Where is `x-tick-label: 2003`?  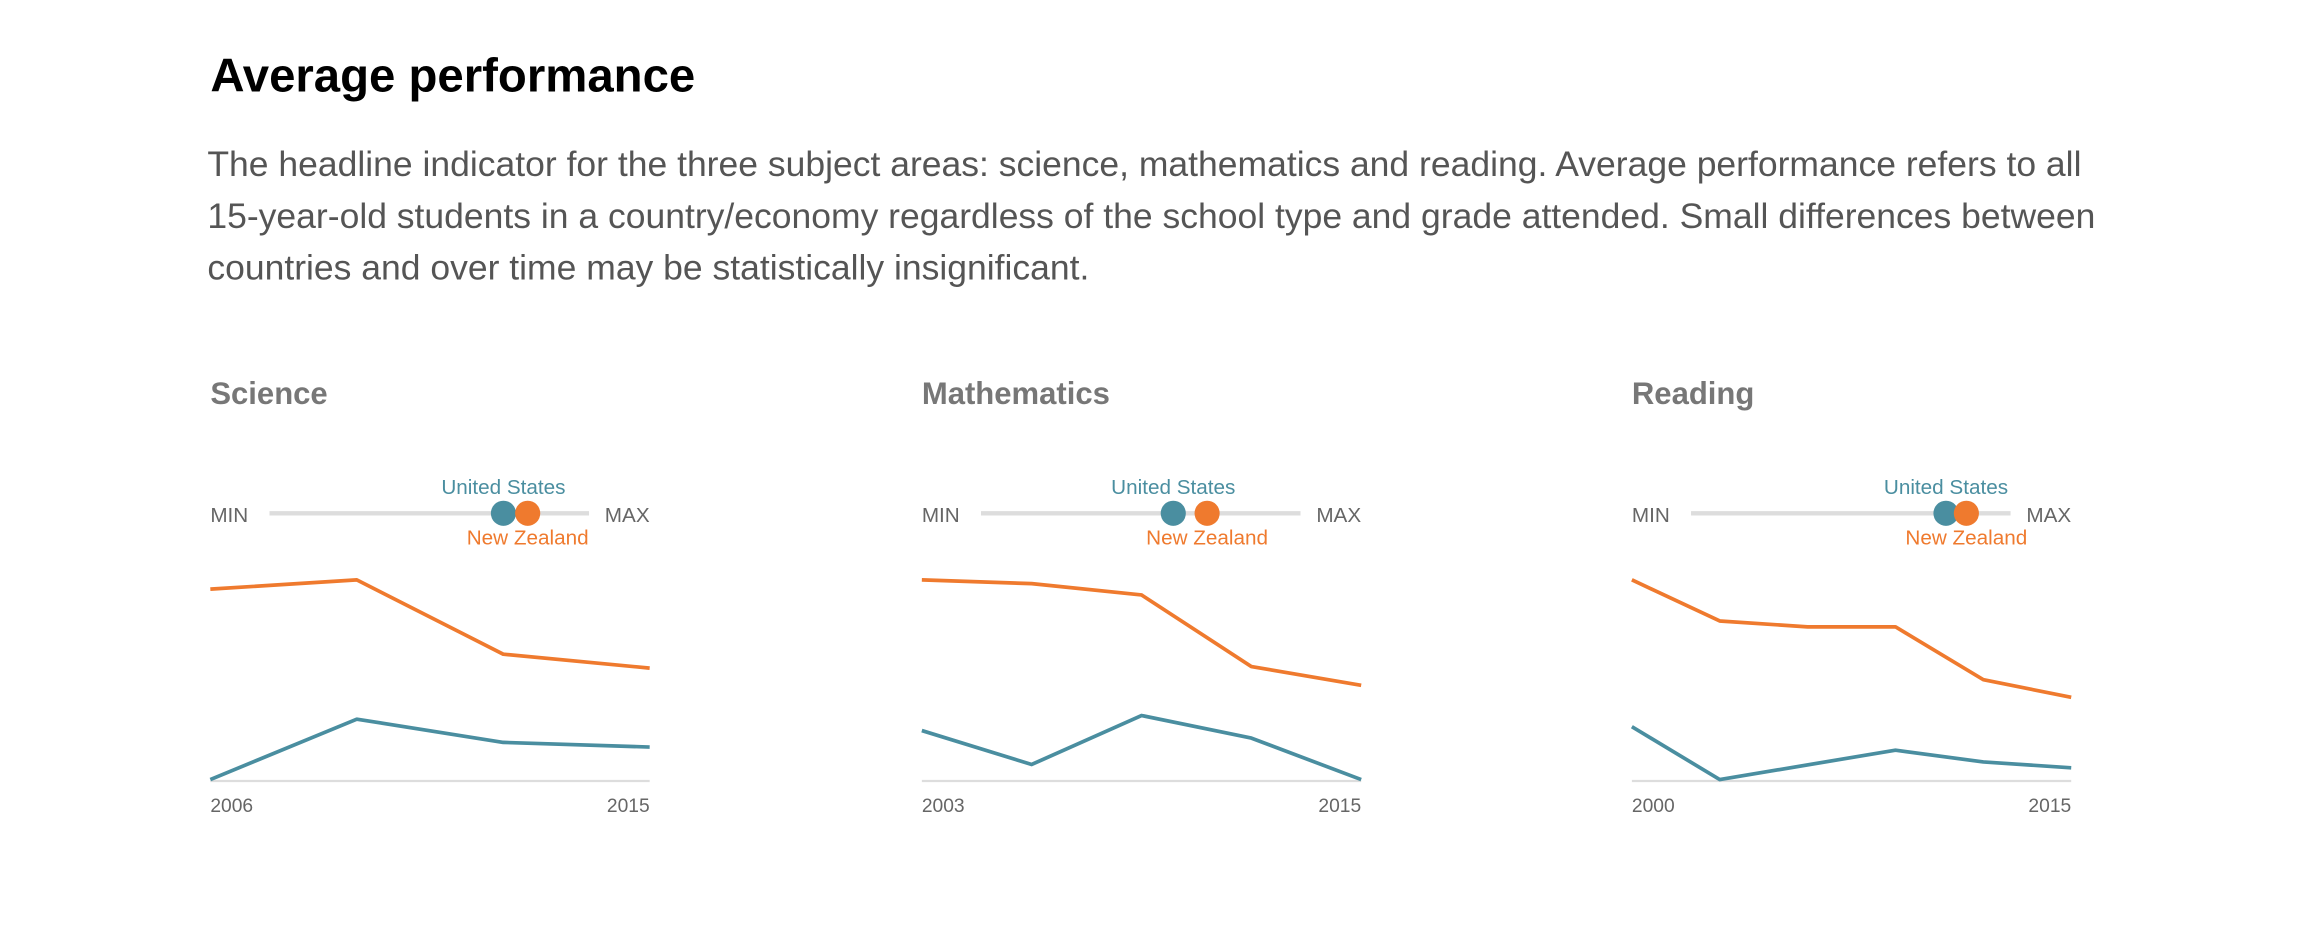
x-tick-label: 2003 is located at coordinates (943, 806).